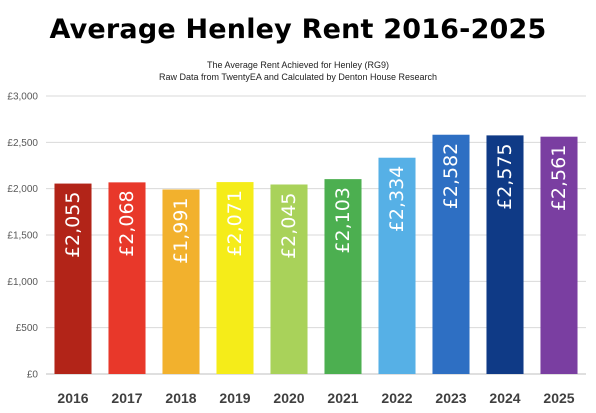  I want to click on data-label: £2,045, so click(289, 225).